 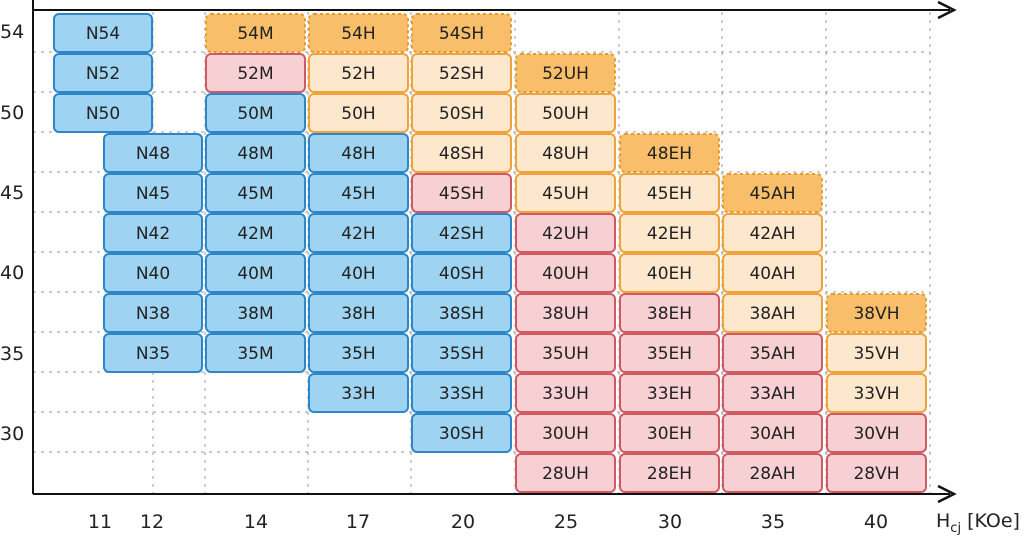 What do you see at coordinates (255, 153) in the screenshot?
I see `grade-box-48m` at bounding box center [255, 153].